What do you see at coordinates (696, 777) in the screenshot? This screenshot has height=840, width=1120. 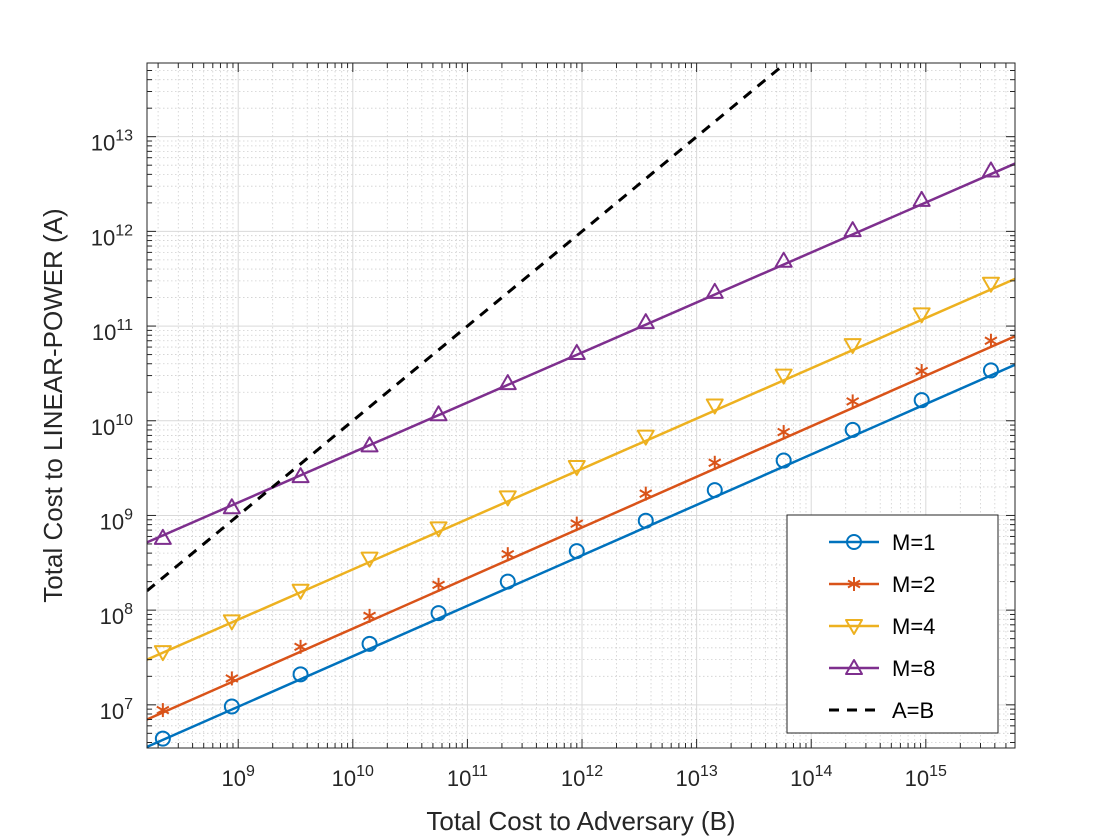 I see `x-tick-label: 1013` at bounding box center [696, 777].